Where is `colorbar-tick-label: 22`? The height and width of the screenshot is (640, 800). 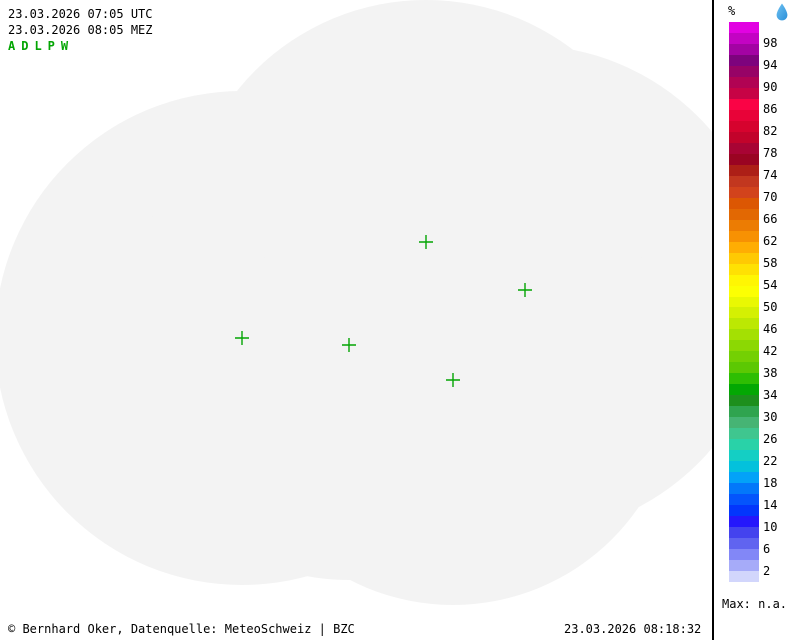 colorbar-tick-label: 22 is located at coordinates (770, 461).